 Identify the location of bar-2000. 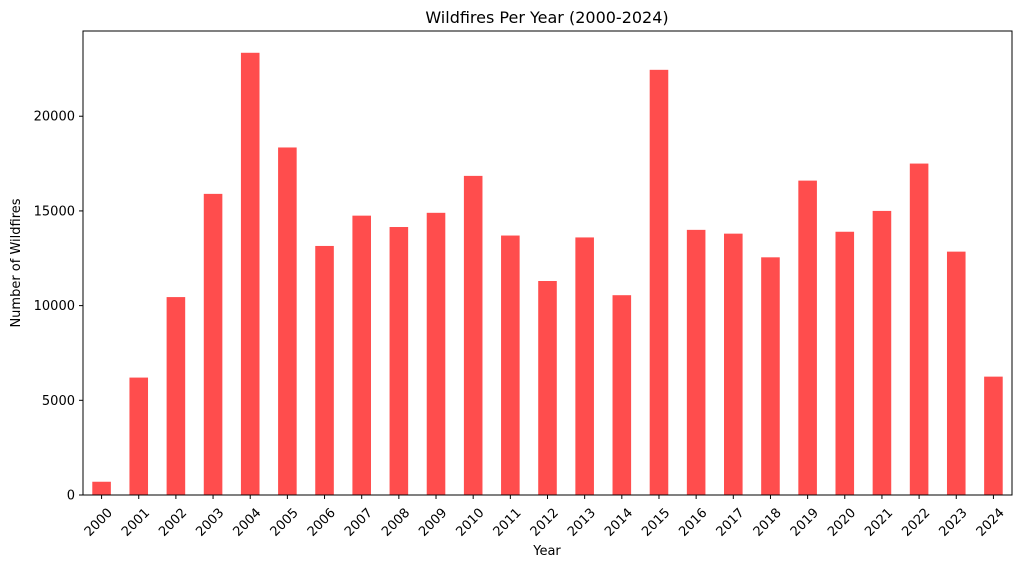
(101, 488).